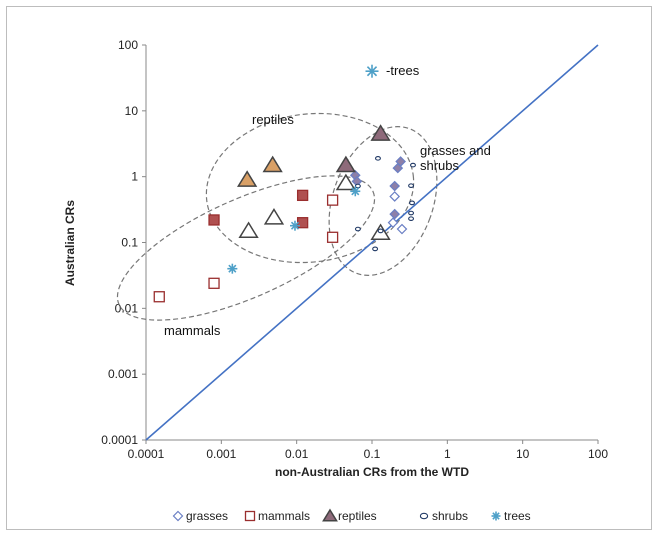 The width and height of the screenshot is (660, 536). Describe the element at coordinates (378, 195) in the screenshot. I see `grasses-series` at that location.